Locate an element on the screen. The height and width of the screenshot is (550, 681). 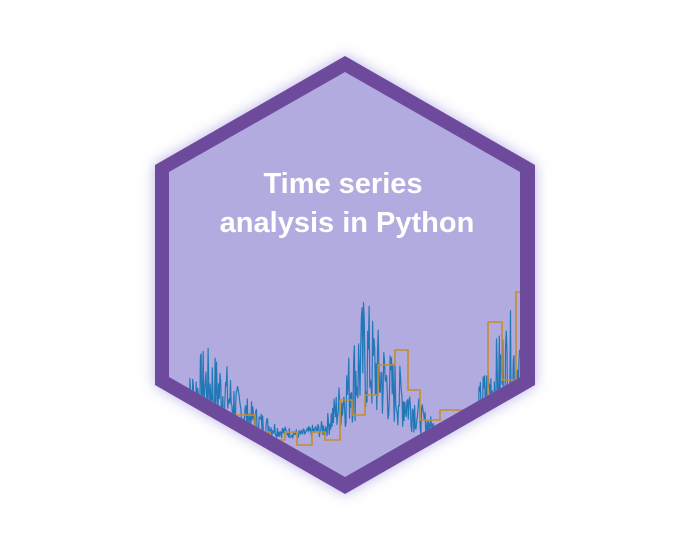
logo-title-line-2: analysis in Python is located at coordinates (347, 223).